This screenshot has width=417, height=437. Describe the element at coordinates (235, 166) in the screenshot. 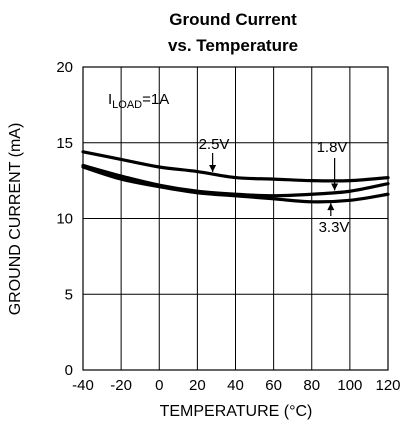

I see `series-line-2-5V` at that location.